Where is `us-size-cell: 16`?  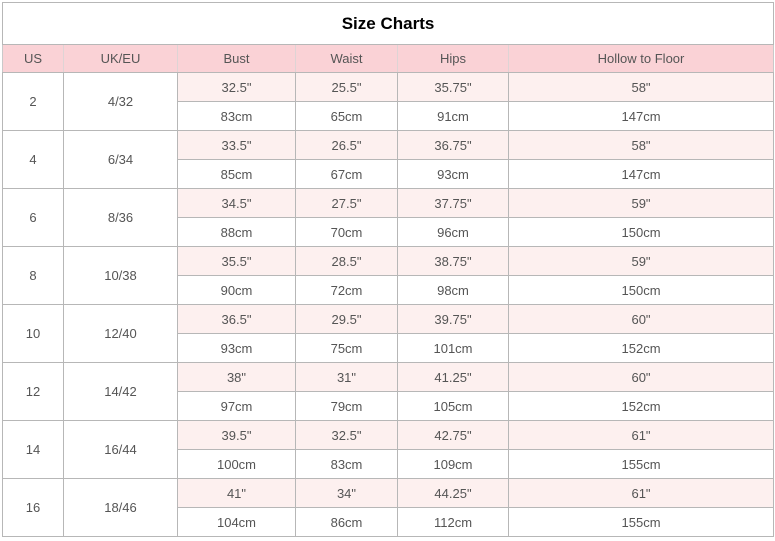 us-size-cell: 16 is located at coordinates (33, 507).